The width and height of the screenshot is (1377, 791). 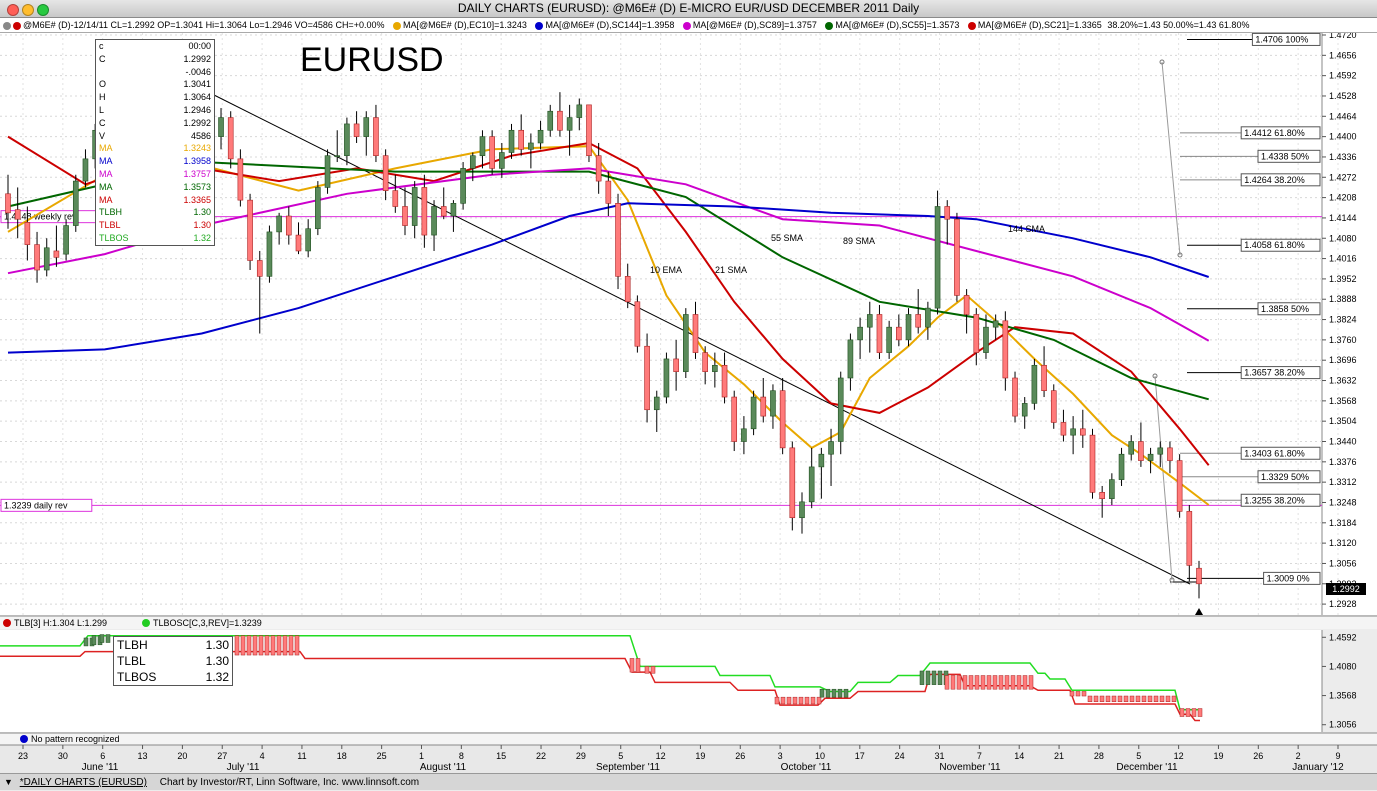 I want to click on menu-icon: ▼, so click(x=8, y=782).